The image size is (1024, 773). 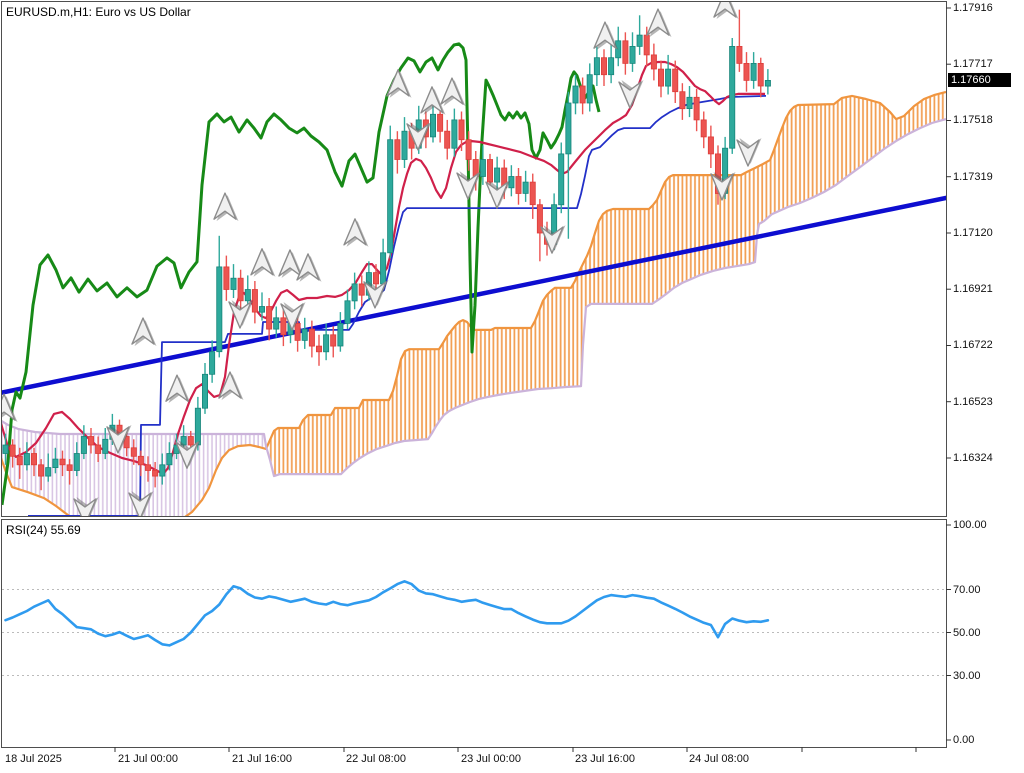 What do you see at coordinates (973, 289) in the screenshot?
I see `price-axis-label: 1.16921` at bounding box center [973, 289].